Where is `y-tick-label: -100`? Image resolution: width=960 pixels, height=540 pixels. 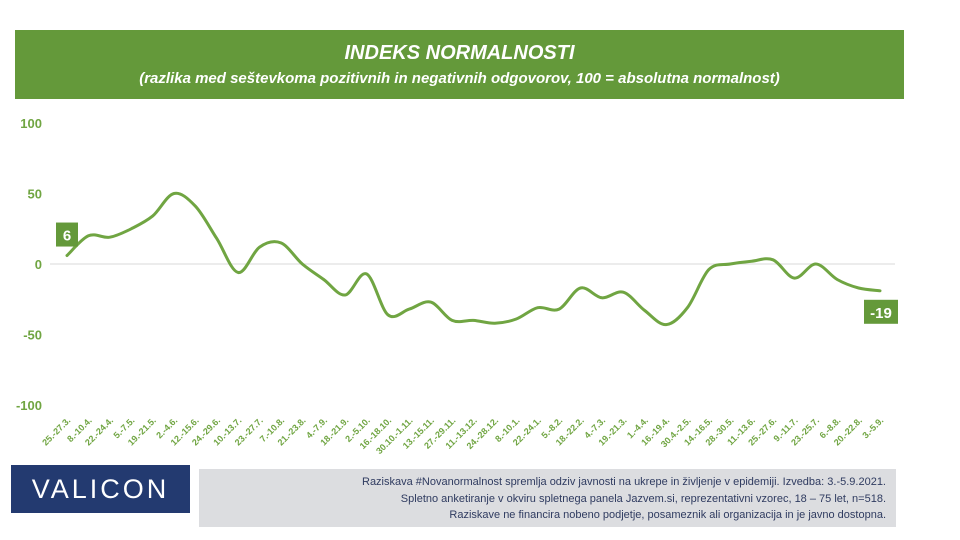
y-tick-label: -100 is located at coordinates (29, 405).